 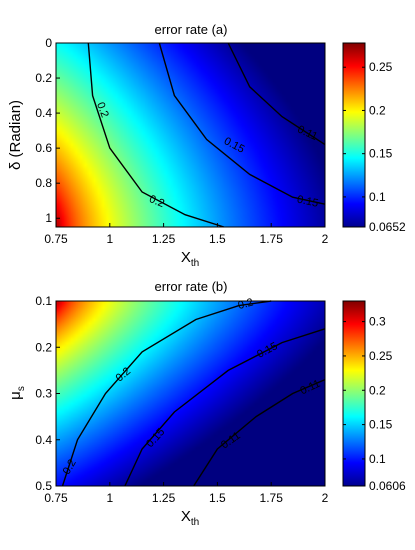 I want to click on panel-a-ylabel: δ (Radian), so click(x=15, y=135).